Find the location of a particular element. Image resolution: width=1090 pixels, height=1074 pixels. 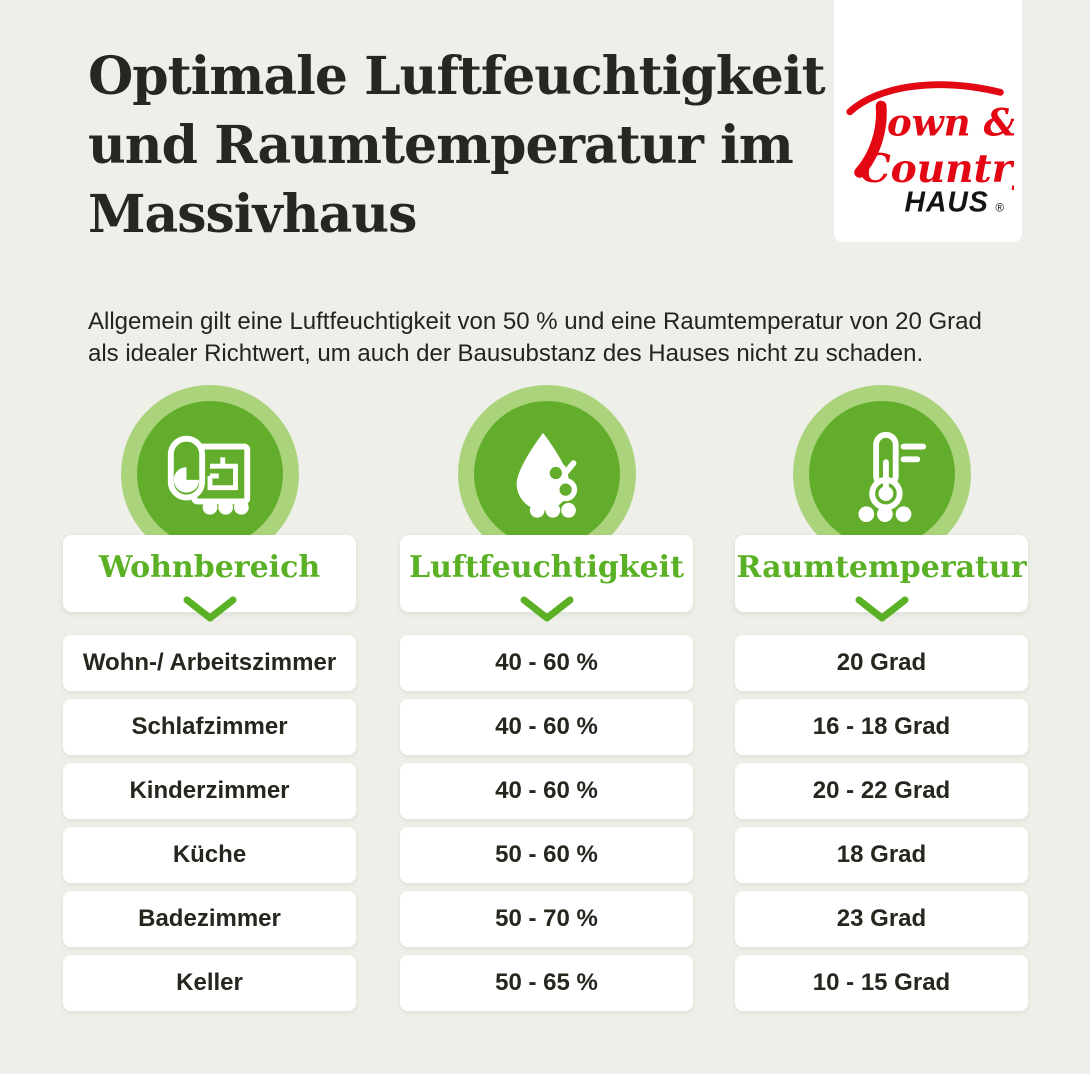

blueprint-icon is located at coordinates (208, 475).